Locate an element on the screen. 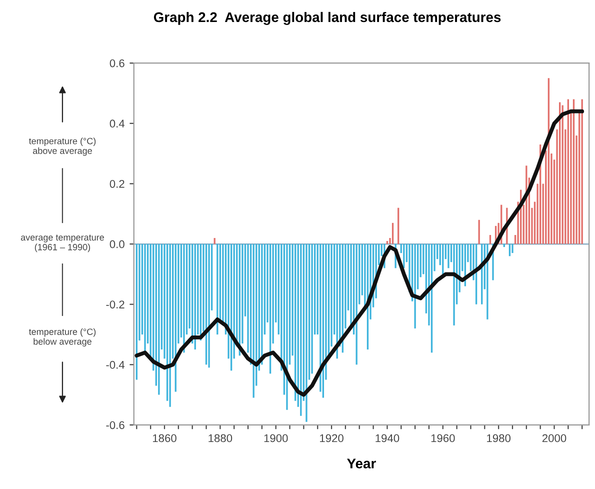 This screenshot has width=595, height=489. y-tick-label: 0.2 is located at coordinates (117, 184).